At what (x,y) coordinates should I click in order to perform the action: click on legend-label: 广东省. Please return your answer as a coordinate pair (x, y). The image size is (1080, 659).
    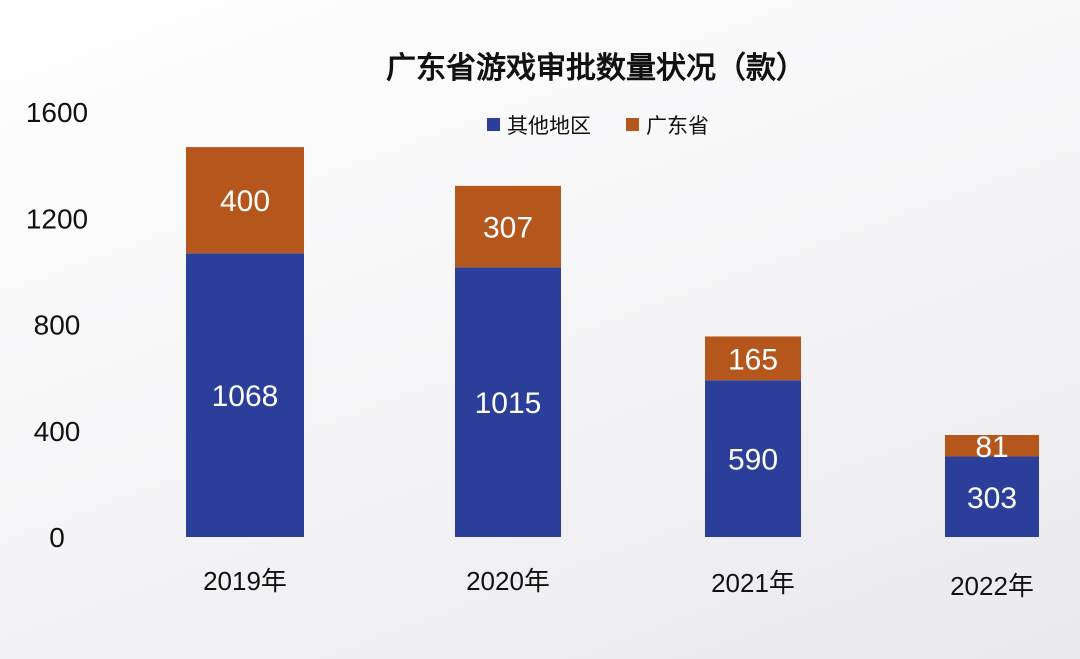
    Looking at the image, I should click on (677, 126).